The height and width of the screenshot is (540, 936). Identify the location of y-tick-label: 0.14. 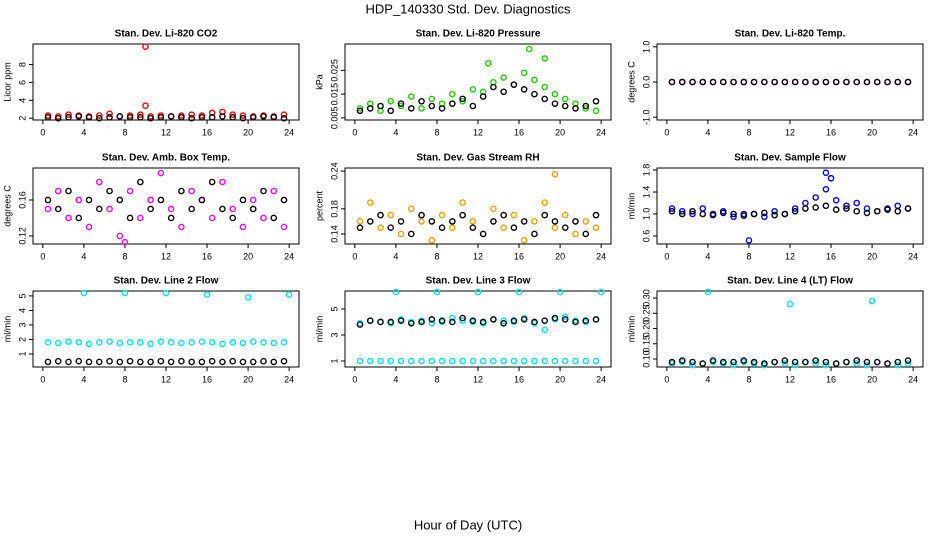
(334, 234).